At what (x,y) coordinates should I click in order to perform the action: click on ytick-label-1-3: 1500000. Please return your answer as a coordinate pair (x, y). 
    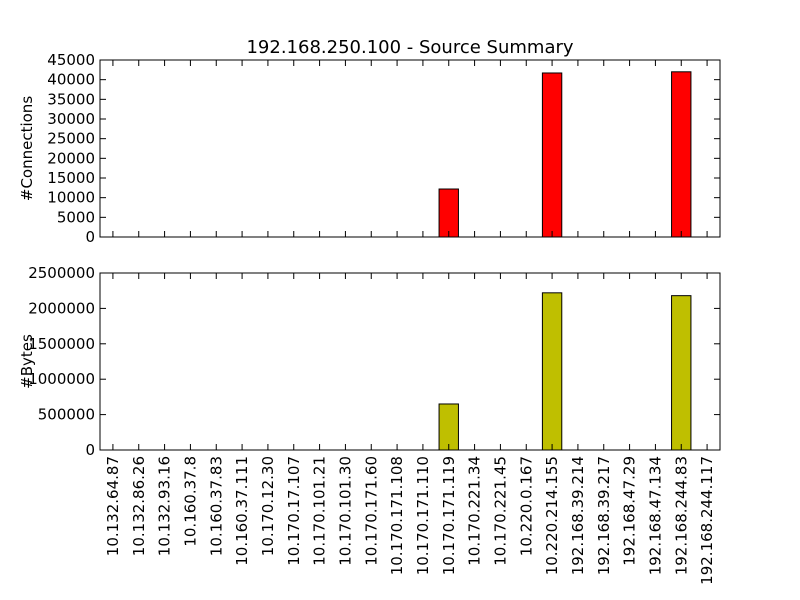
    Looking at the image, I should click on (61, 344).